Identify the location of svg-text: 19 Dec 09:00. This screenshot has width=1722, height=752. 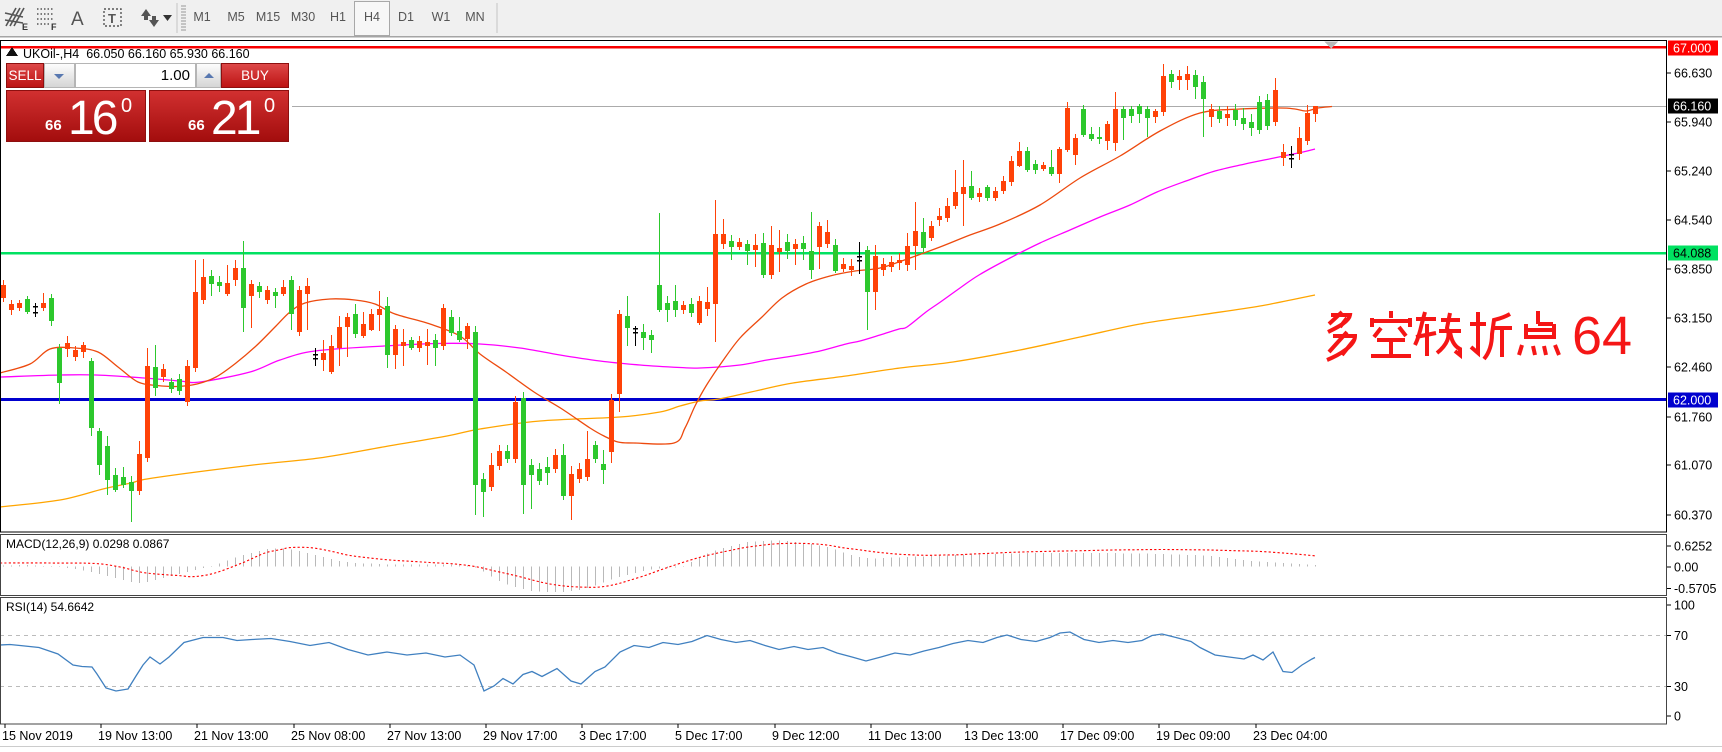
(1193, 736).